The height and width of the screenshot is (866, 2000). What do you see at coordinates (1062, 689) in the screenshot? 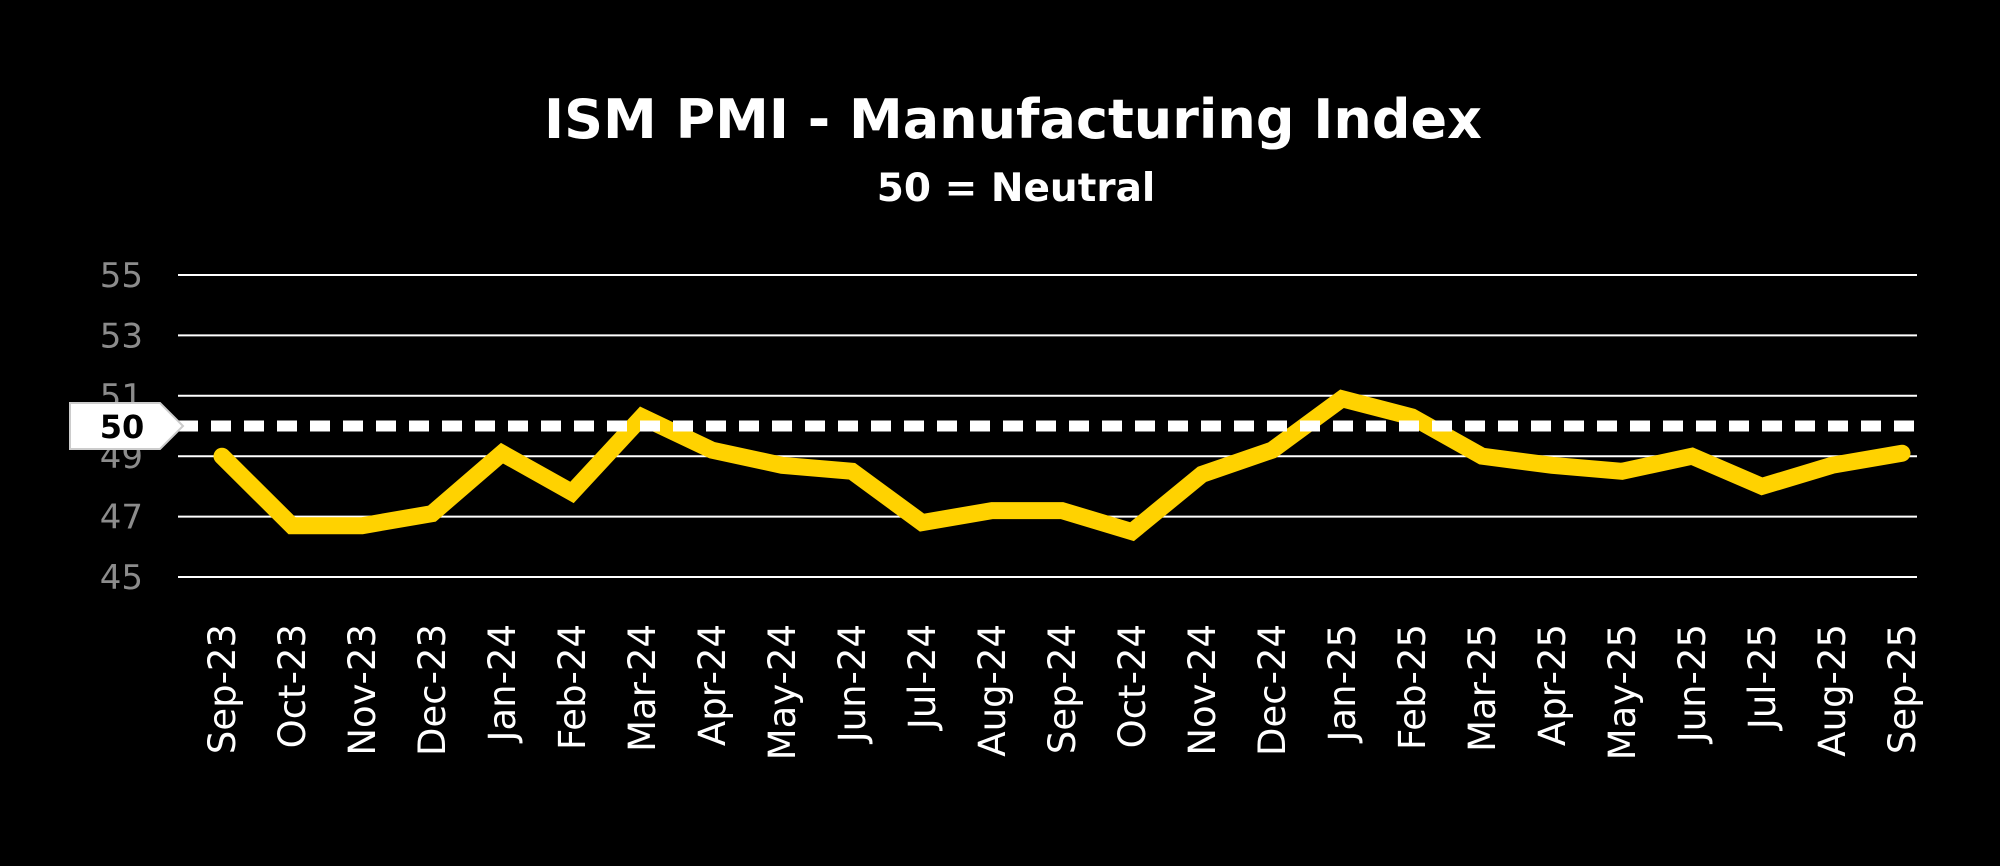
I see `x-tick-label: Sep-24` at bounding box center [1062, 689].